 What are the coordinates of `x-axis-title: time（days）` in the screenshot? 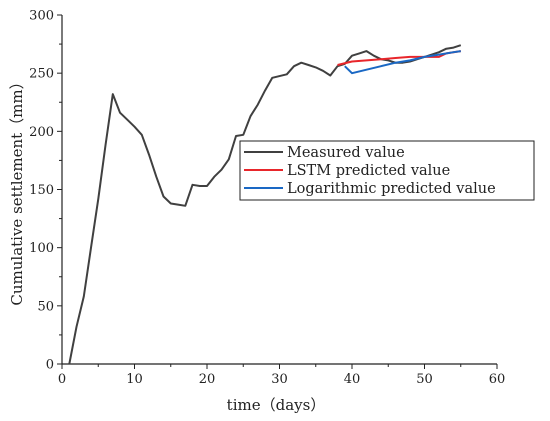 It's located at (276, 405).